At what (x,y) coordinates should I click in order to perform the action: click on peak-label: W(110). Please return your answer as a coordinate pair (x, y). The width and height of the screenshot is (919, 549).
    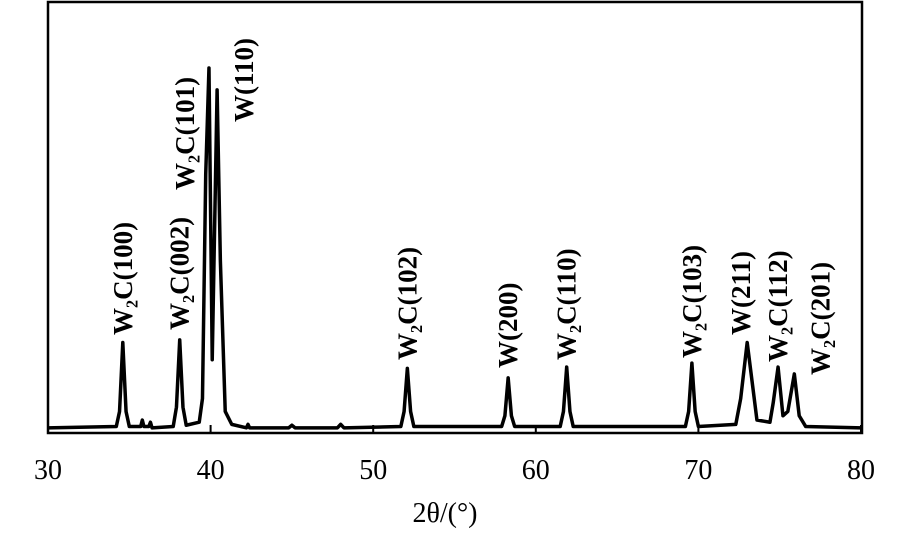
    Looking at the image, I should click on (244, 80).